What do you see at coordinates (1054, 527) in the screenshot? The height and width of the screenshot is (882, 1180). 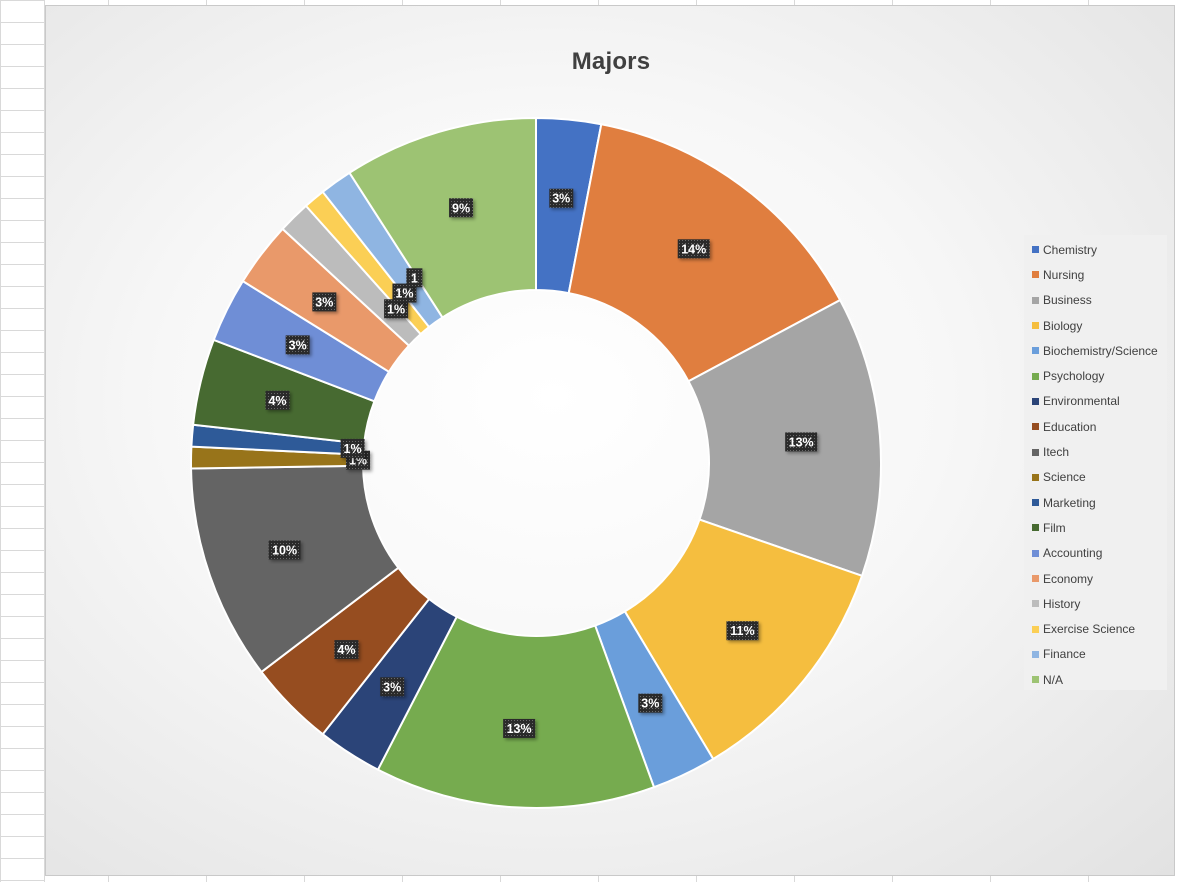 I see `legend-label: Film` at bounding box center [1054, 527].